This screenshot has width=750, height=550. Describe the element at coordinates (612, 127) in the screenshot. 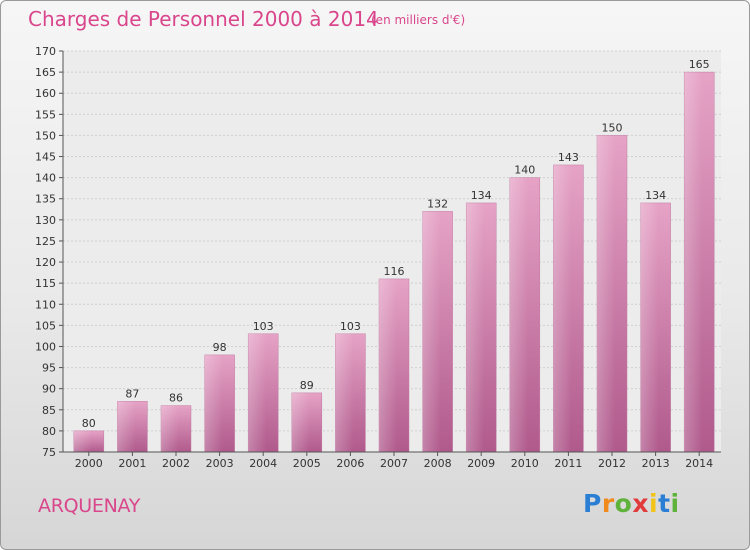

I see `value-label: 150` at that location.